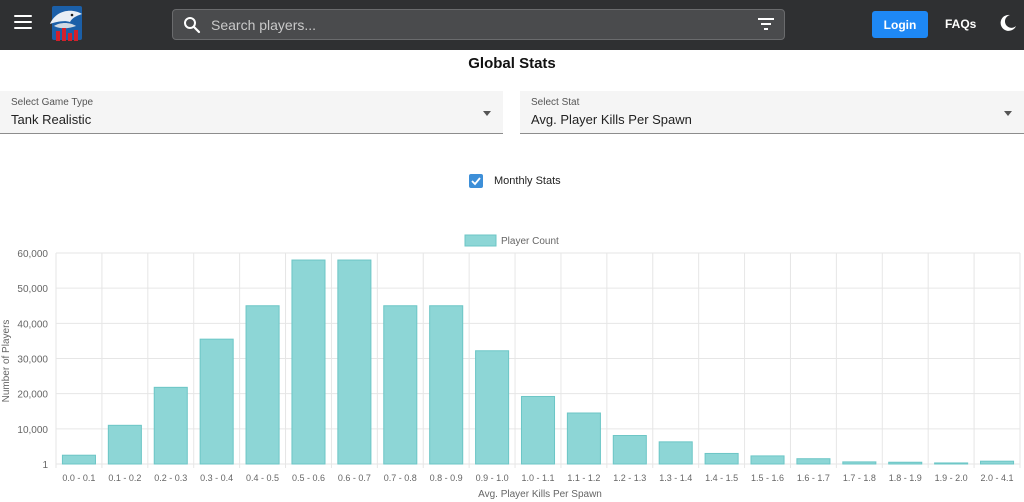 The width and height of the screenshot is (1024, 502). Describe the element at coordinates (766, 24) in the screenshot. I see `filter-icon` at that location.